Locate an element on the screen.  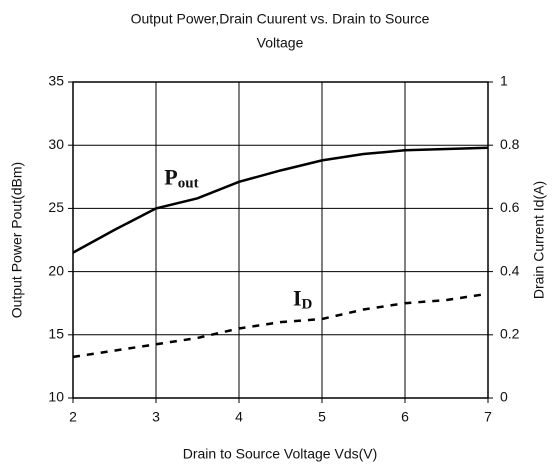
x-tick-label: 4 is located at coordinates (239, 417).